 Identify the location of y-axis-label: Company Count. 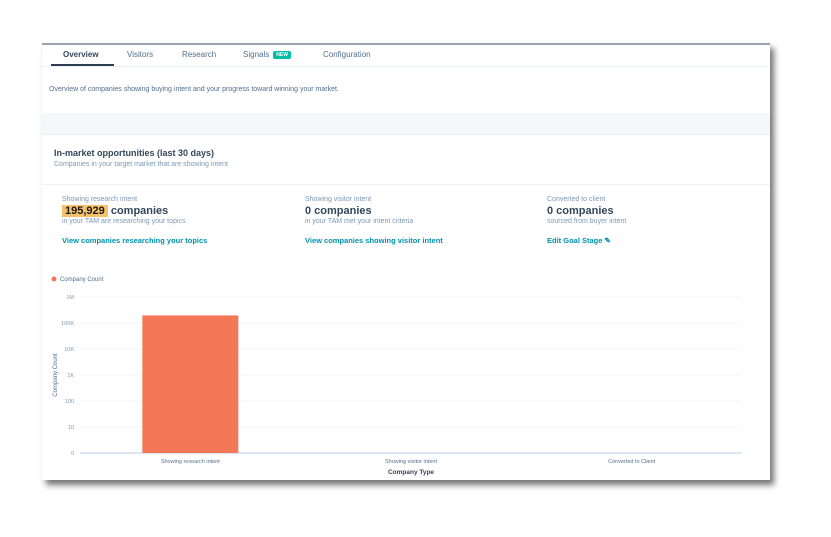
(56, 375).